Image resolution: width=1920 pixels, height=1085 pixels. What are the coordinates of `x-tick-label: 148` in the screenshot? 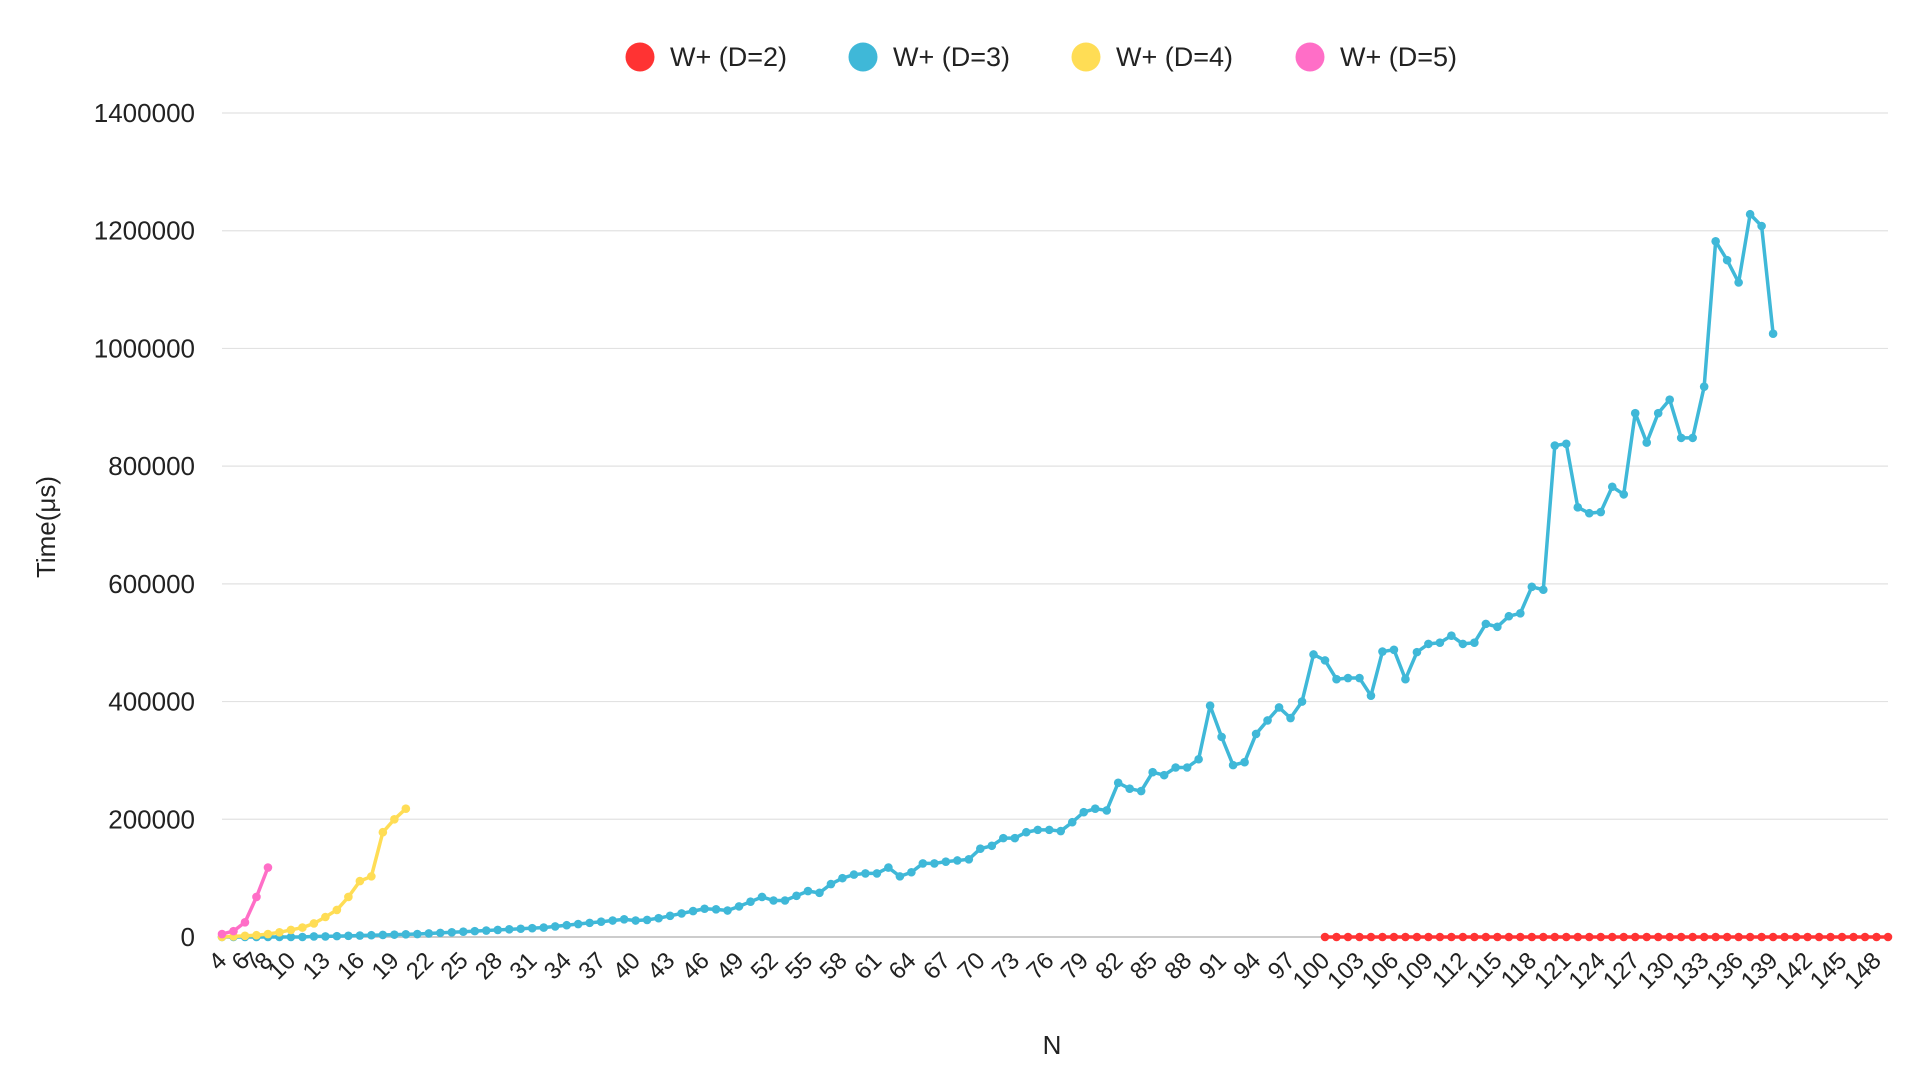 It's located at (1862, 970).